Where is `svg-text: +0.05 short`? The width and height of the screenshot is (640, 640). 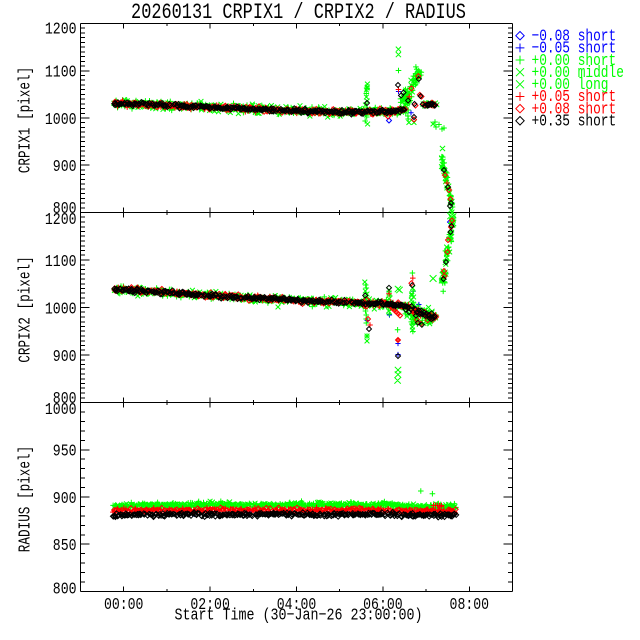 svg-text: +0.05 short is located at coordinates (574, 97).